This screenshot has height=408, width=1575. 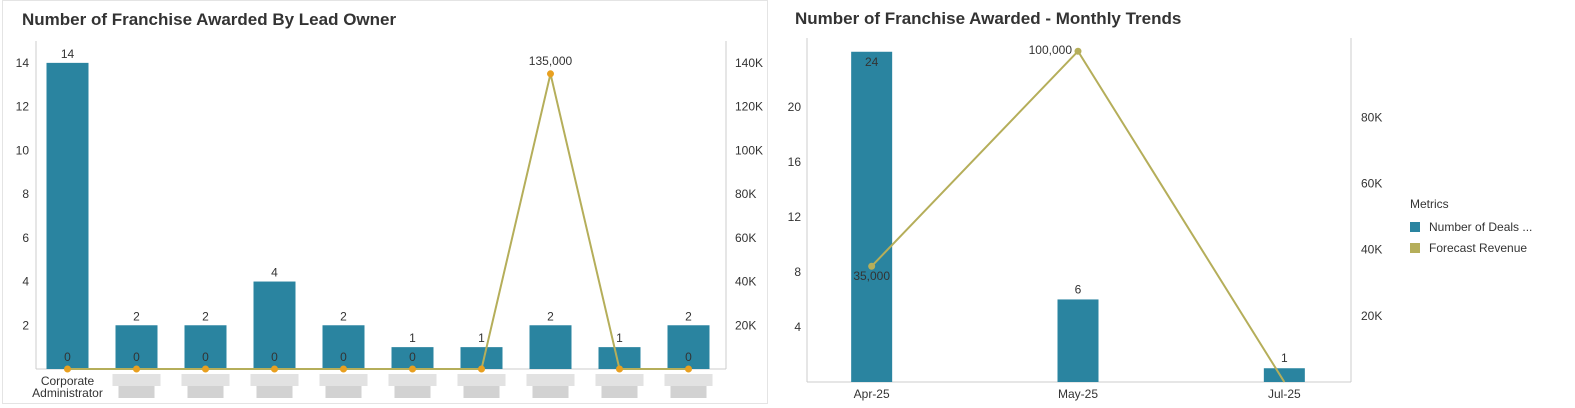 What do you see at coordinates (795, 107) in the screenshot?
I see `y-left-tick-label: 20` at bounding box center [795, 107].